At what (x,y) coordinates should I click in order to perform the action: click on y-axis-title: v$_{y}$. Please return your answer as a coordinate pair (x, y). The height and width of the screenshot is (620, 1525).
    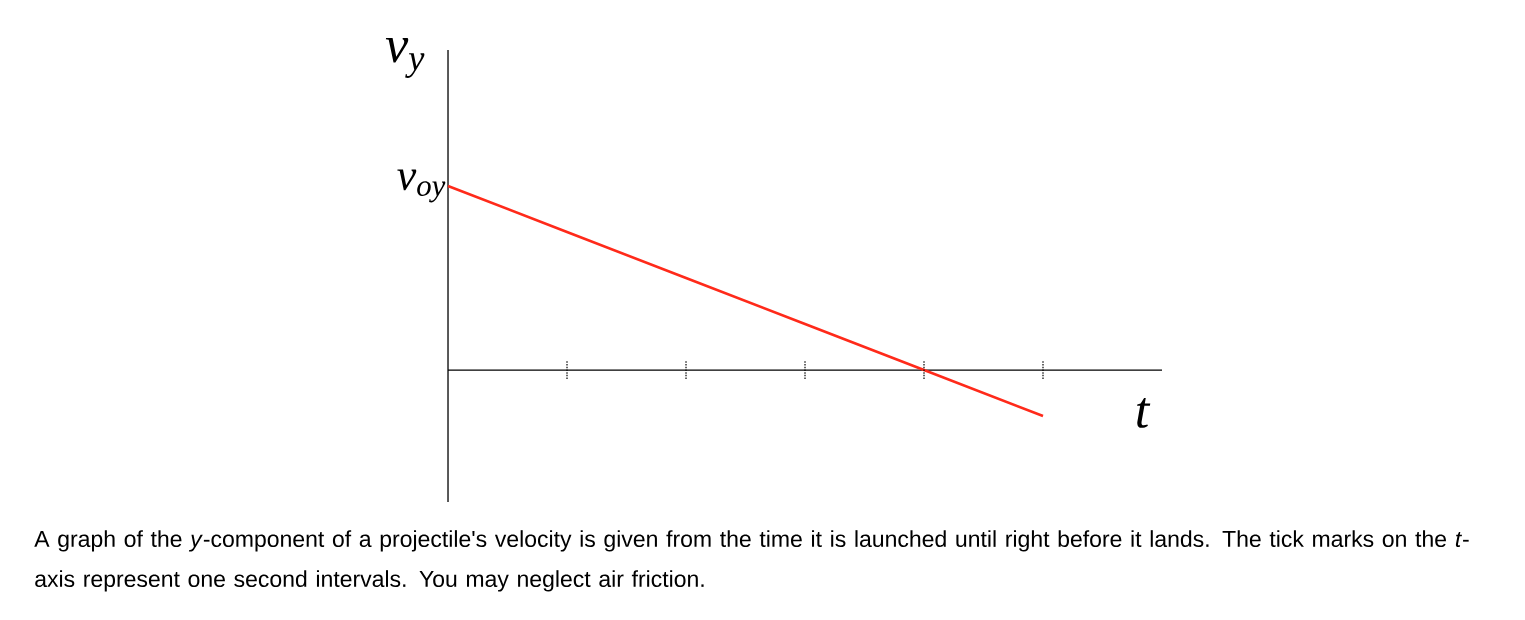
    Looking at the image, I should click on (405, 58).